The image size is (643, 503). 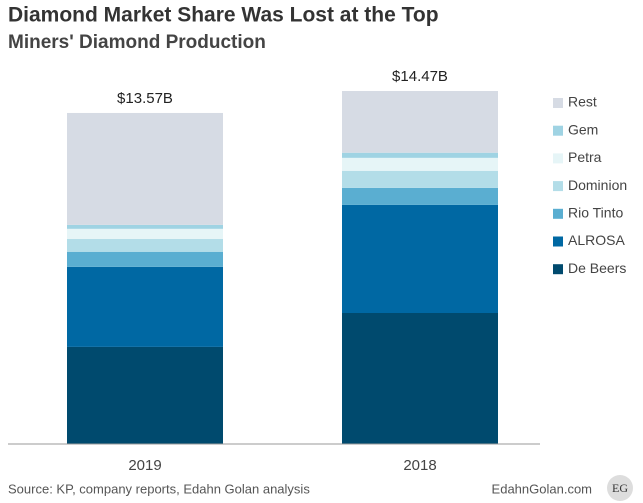 I want to click on legend-label: Dominion, so click(x=597, y=185).